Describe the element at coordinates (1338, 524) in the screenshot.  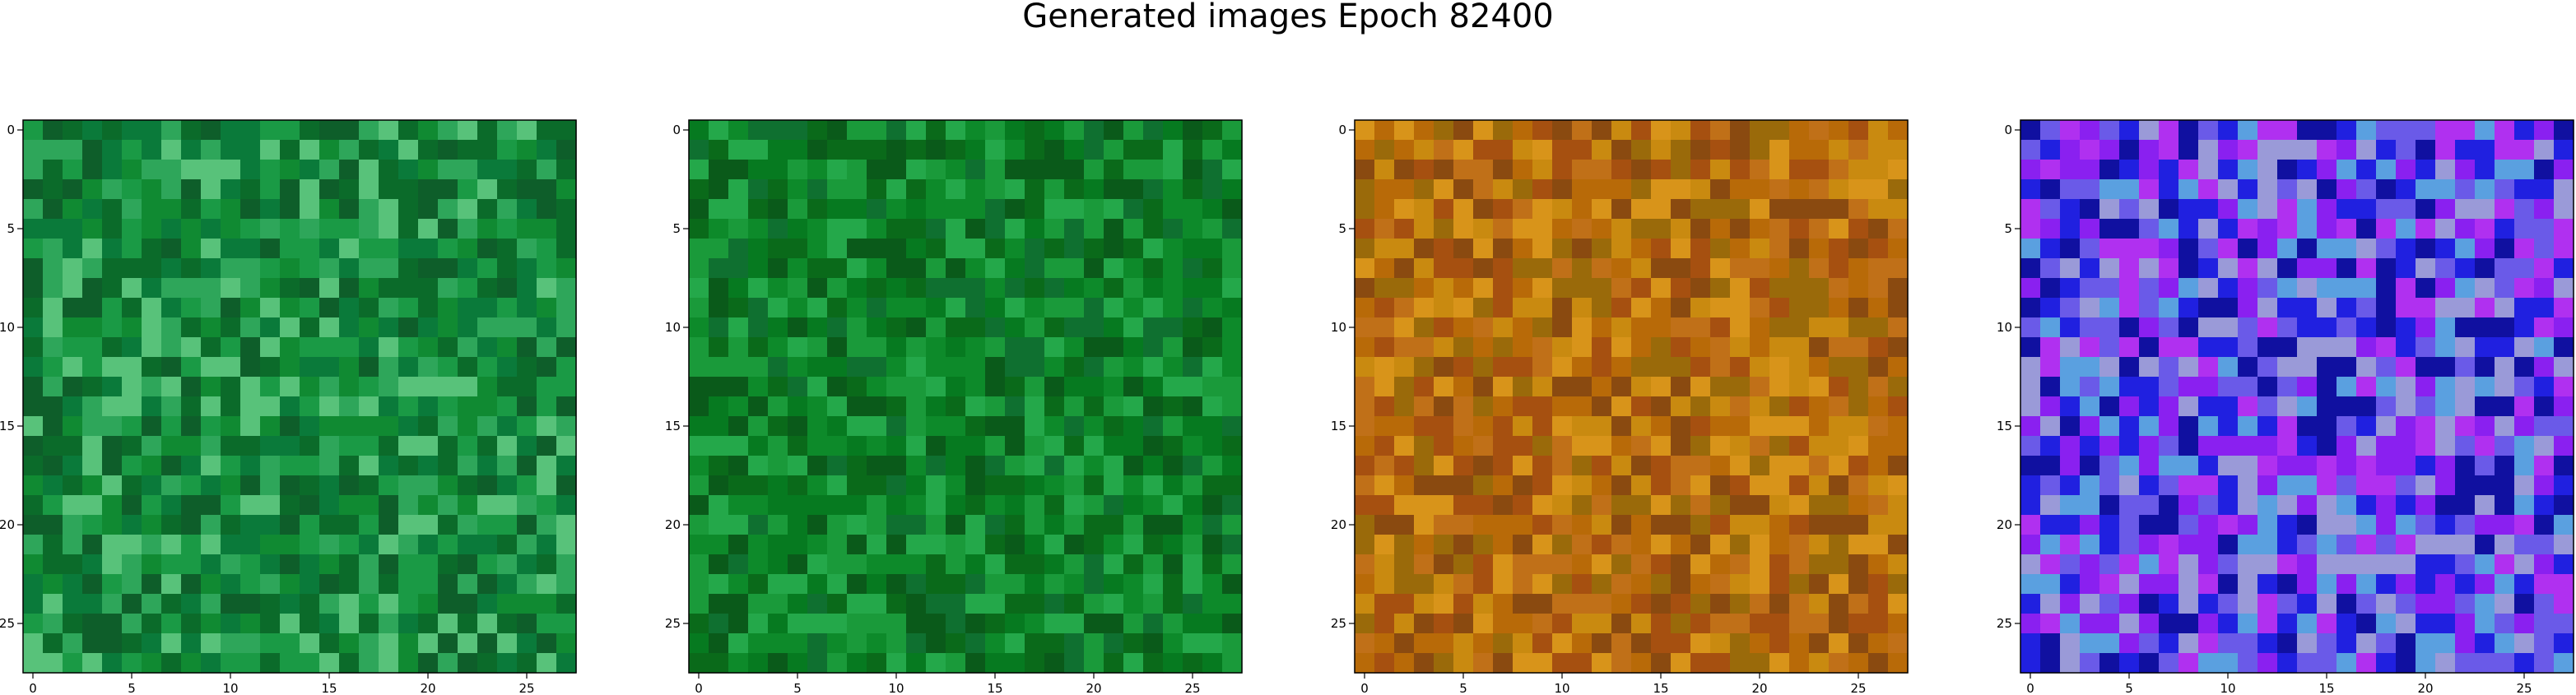
I see `y-tick-label: 20` at that location.